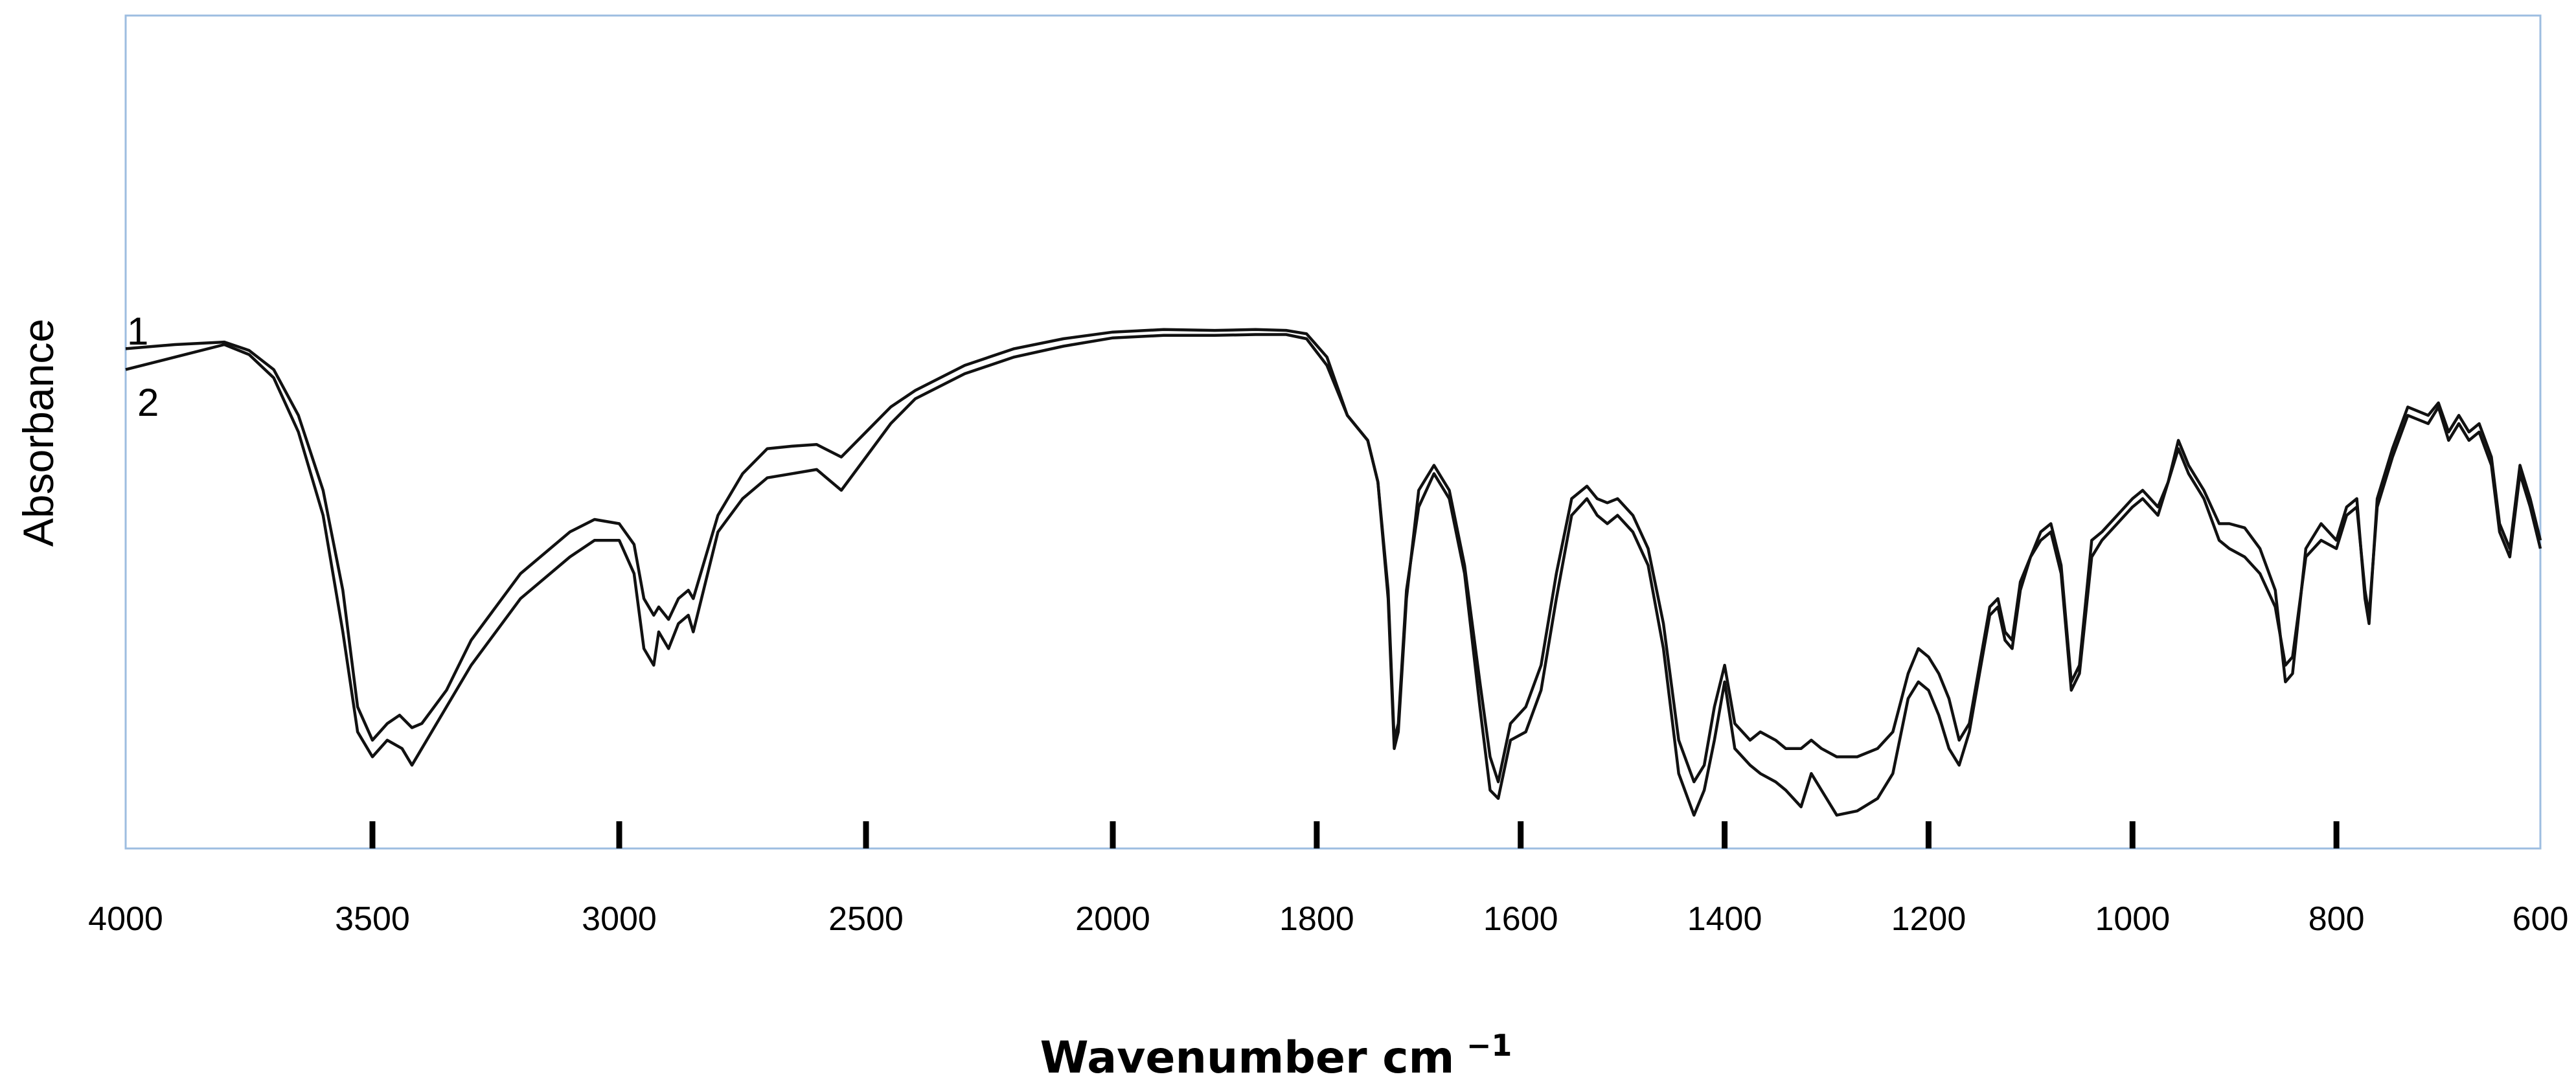 The width and height of the screenshot is (2576, 1092). I want to click on y-axis-title: Absorbance, so click(38, 433).